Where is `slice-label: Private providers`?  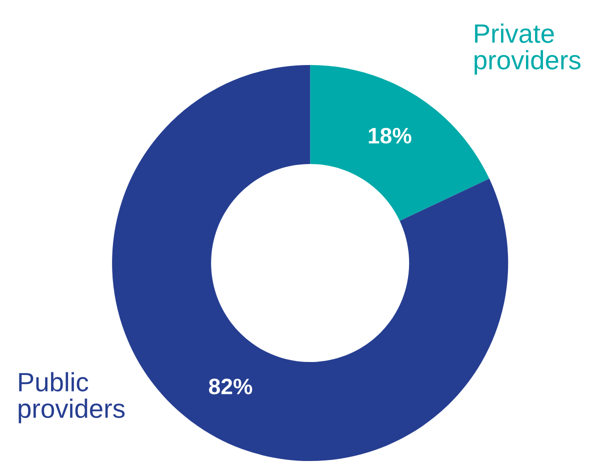 slice-label: Private providers is located at coordinates (527, 49).